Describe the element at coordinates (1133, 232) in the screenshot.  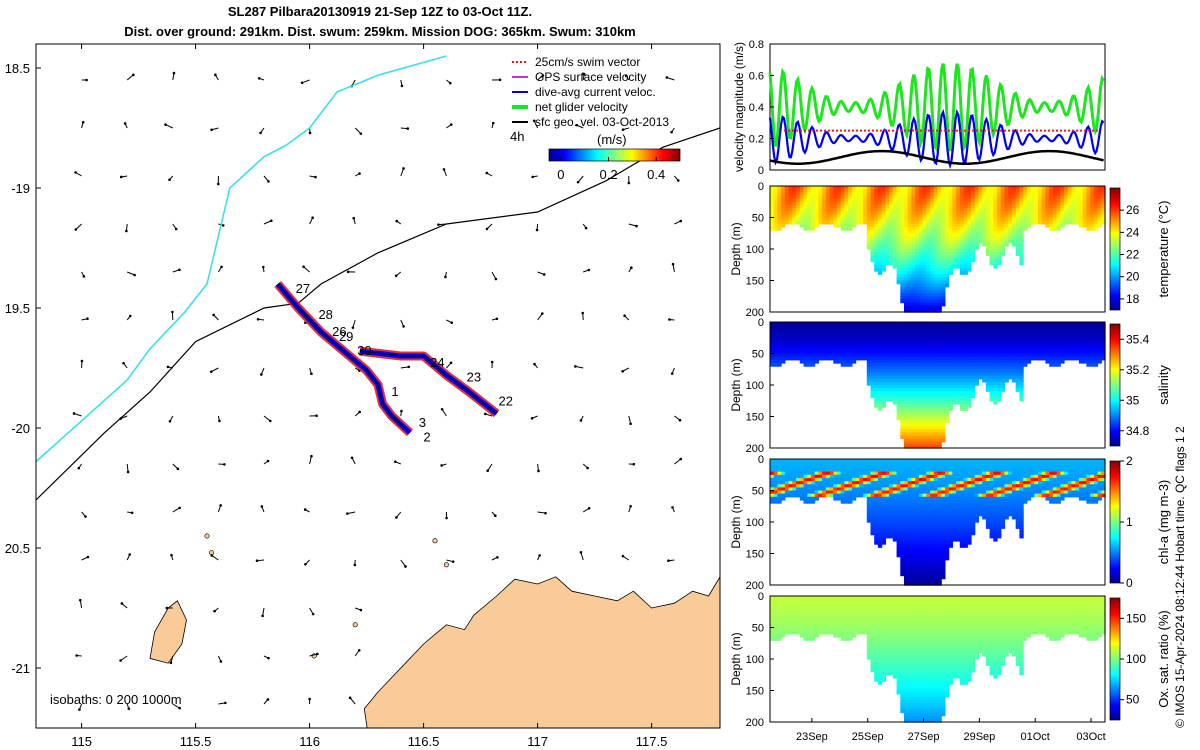
I see `colorbar-tick-label: 24` at that location.